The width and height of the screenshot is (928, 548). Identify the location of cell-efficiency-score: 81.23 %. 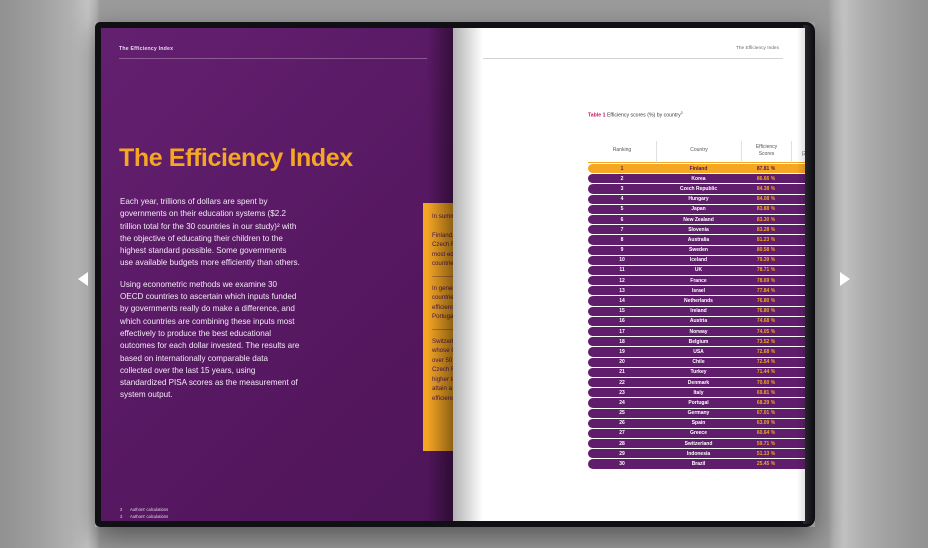
(766, 240).